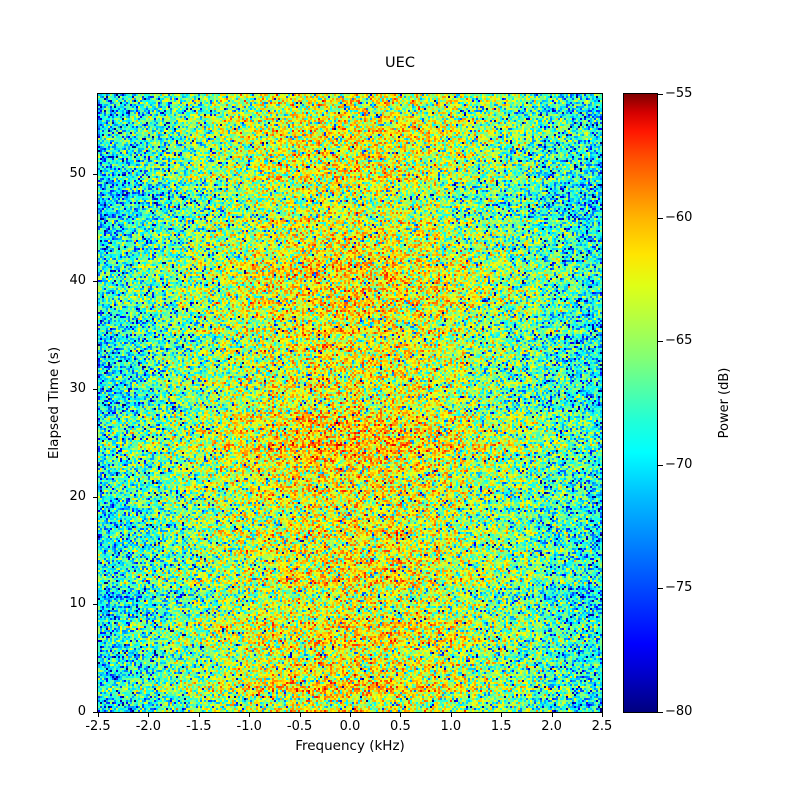  I want to click on colorbar-tick-label: −60, so click(679, 217).